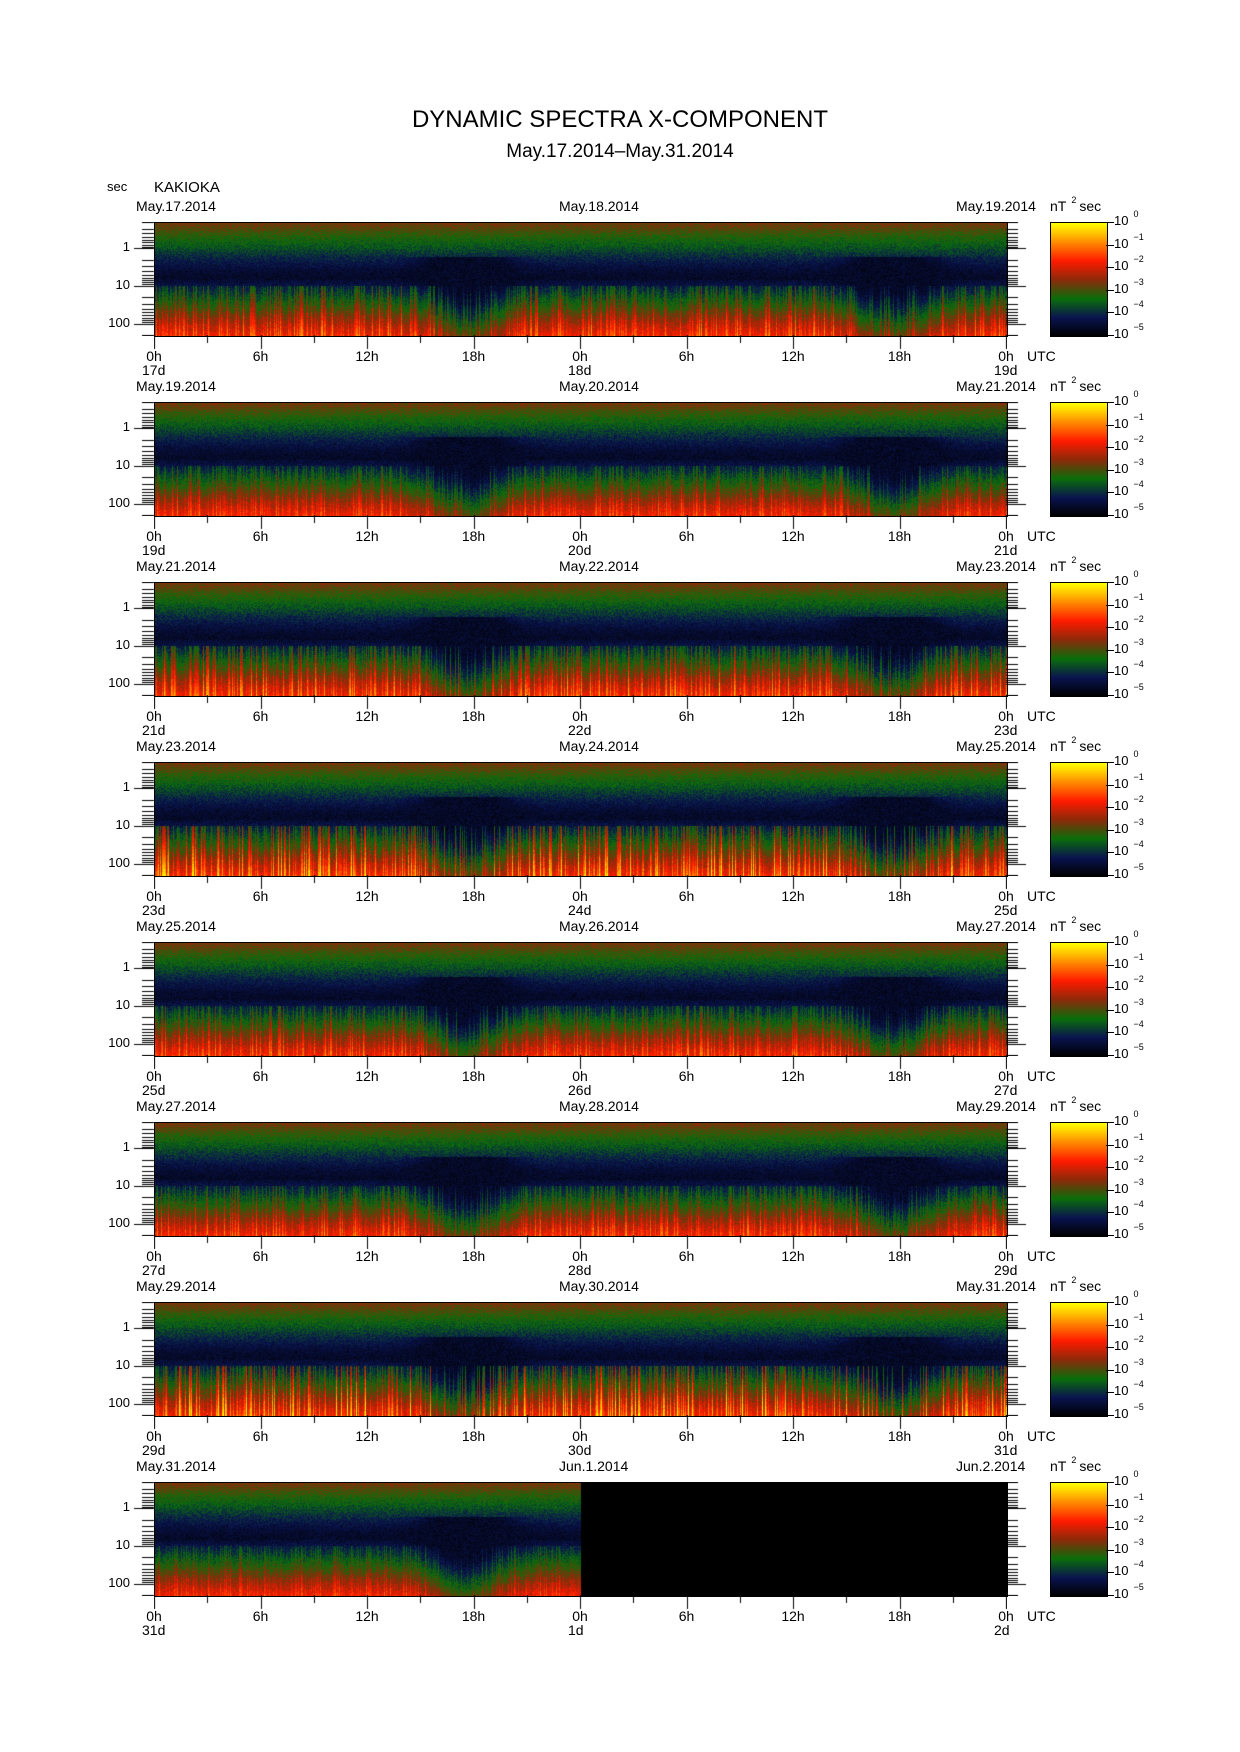 The width and height of the screenshot is (1240, 1752). Describe the element at coordinates (176, 1466) in the screenshot. I see `panel-date-label: May.31.2014` at that location.